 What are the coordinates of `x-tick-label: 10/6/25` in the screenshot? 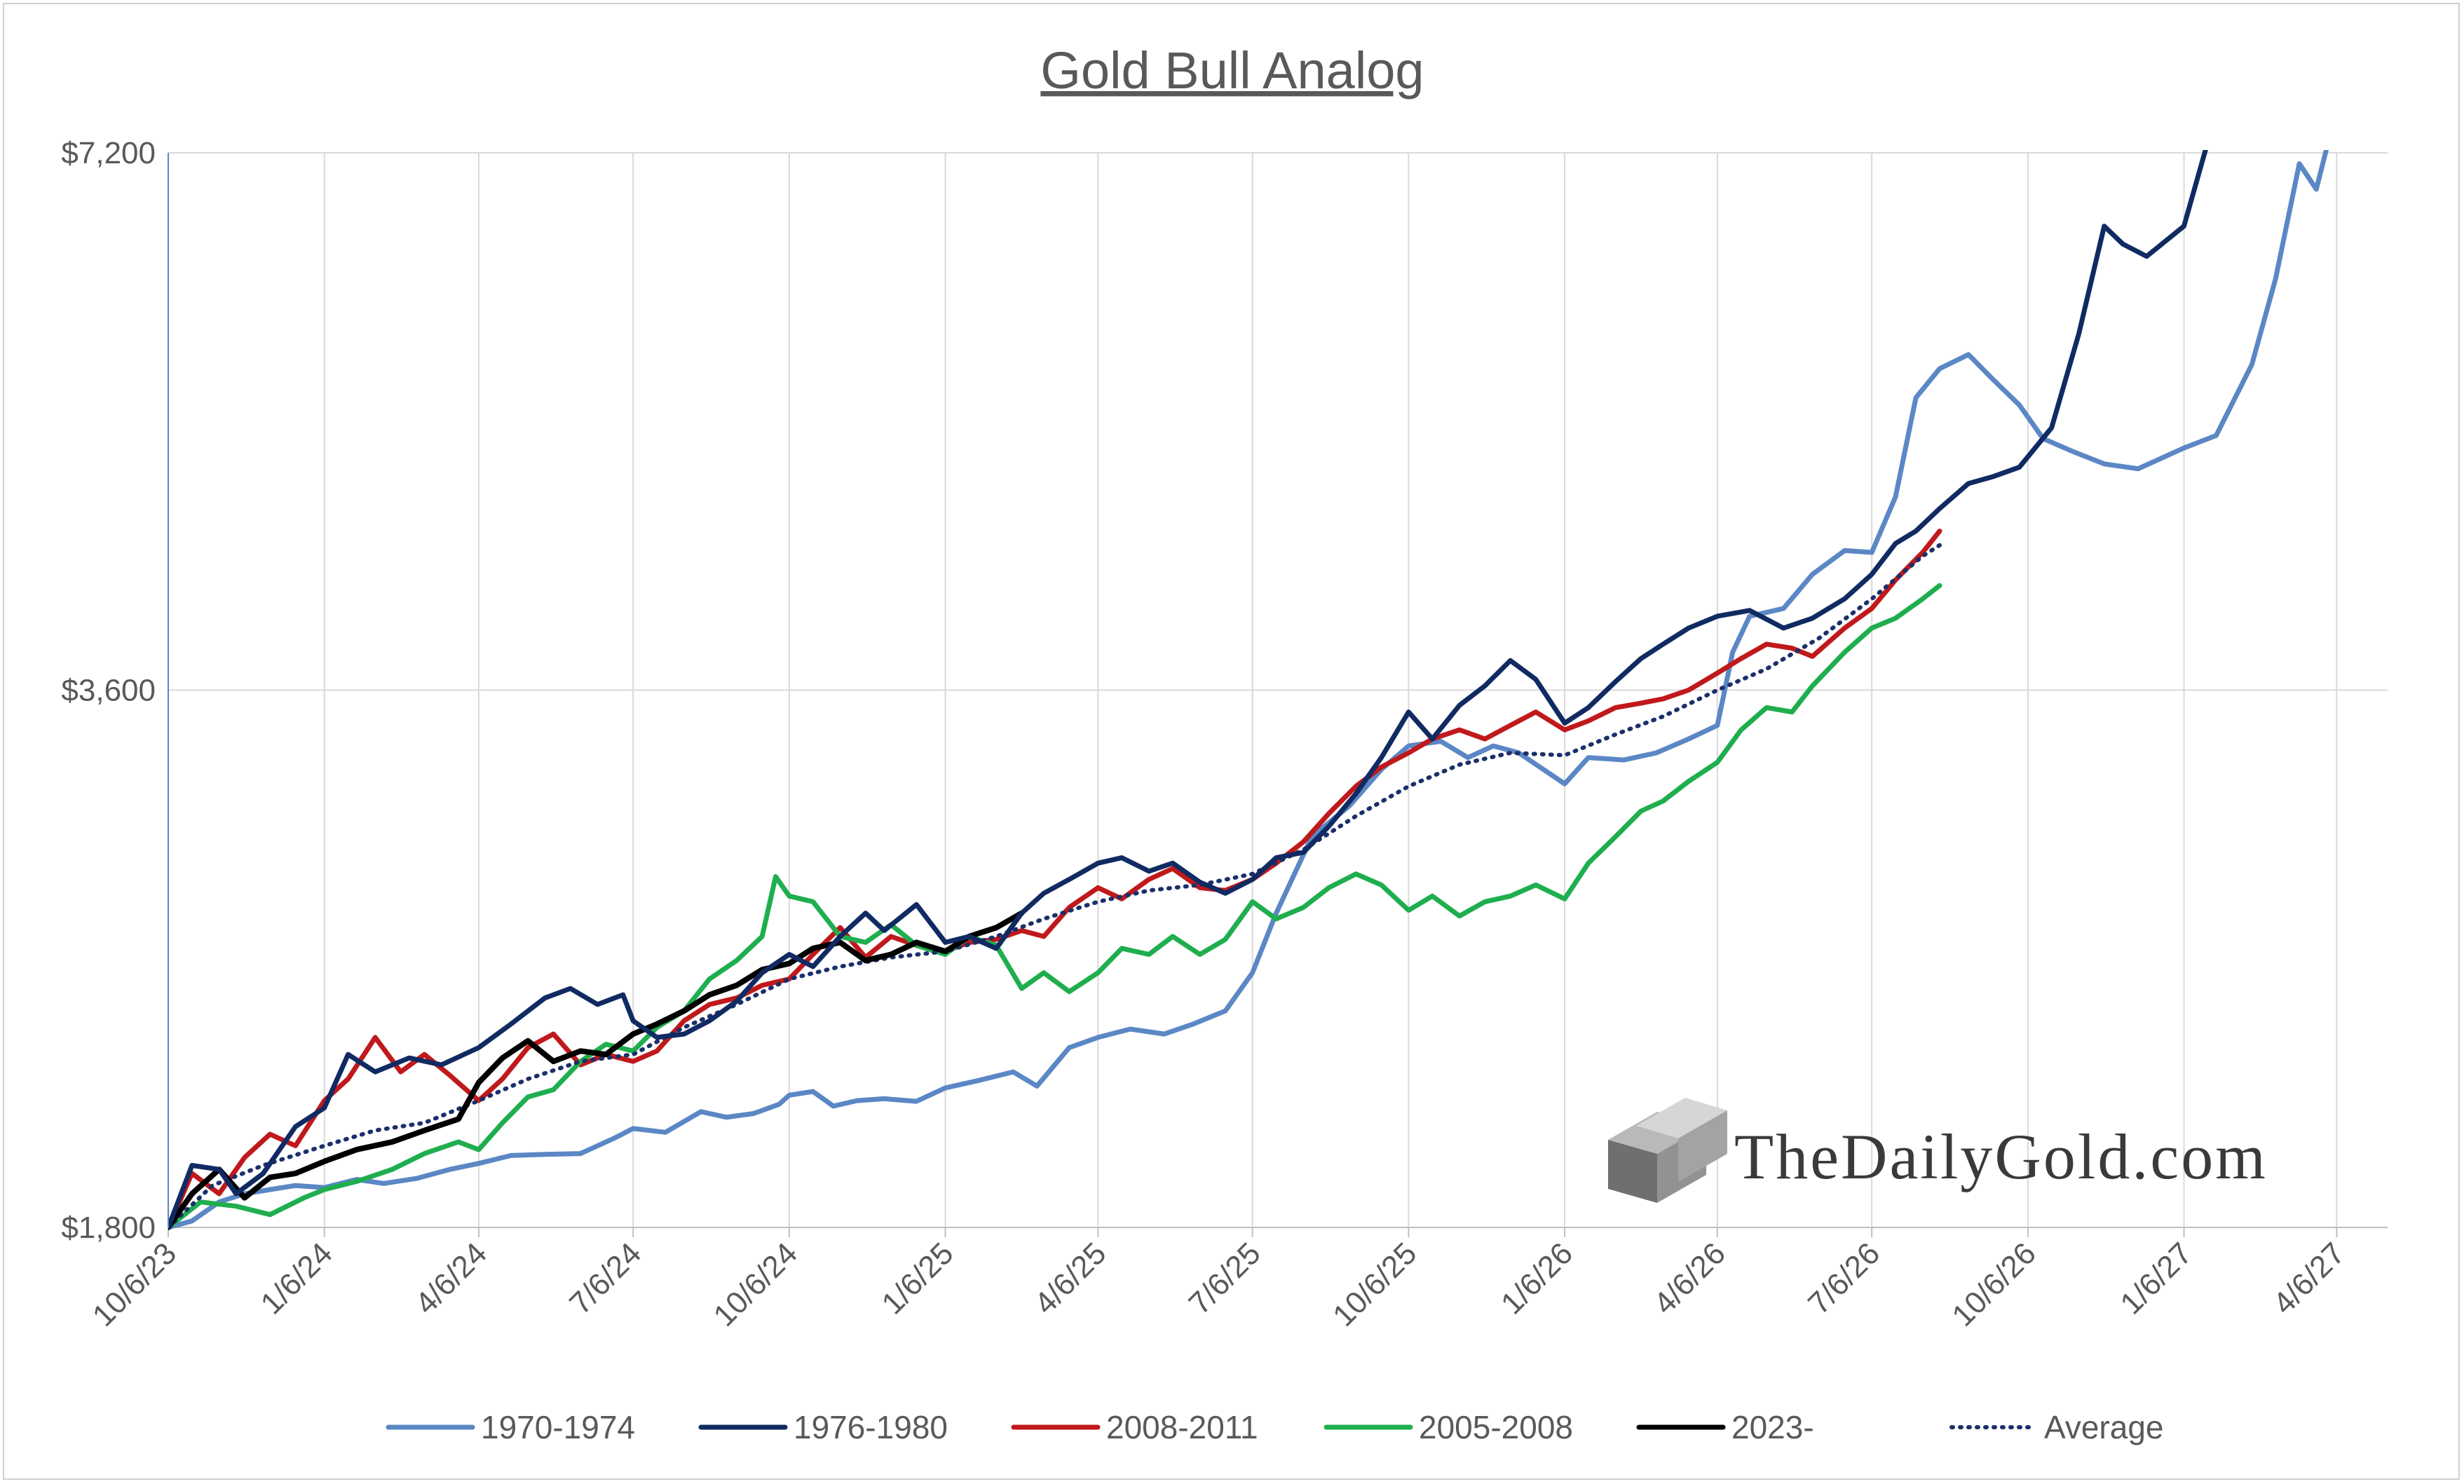 It's located at (1375, 1284).